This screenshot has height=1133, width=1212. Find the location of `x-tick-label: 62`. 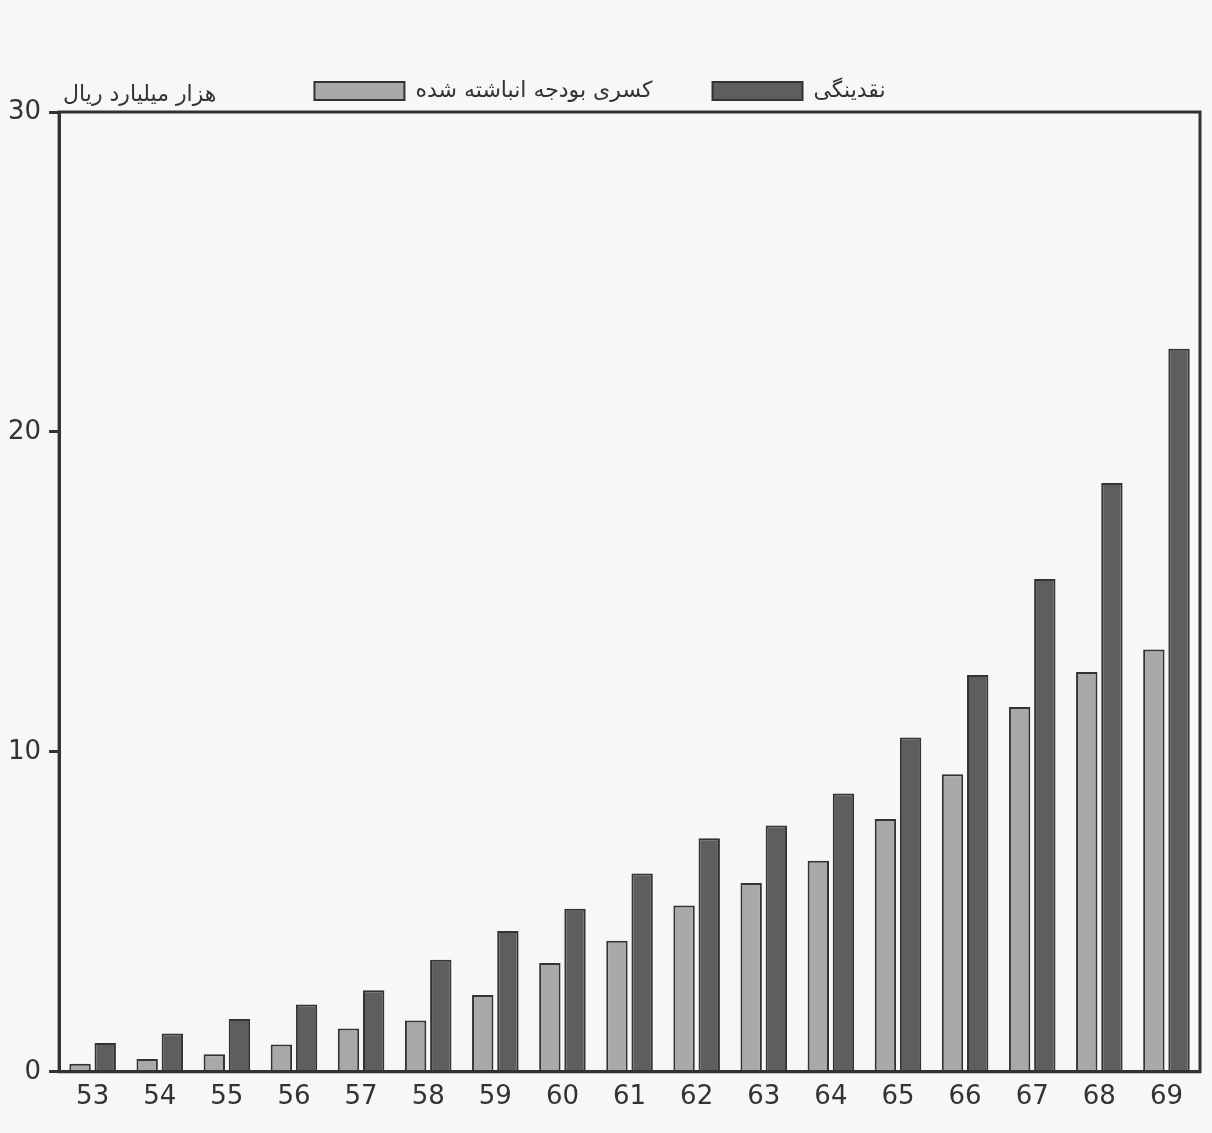

x-tick-label: 62 is located at coordinates (697, 1095).